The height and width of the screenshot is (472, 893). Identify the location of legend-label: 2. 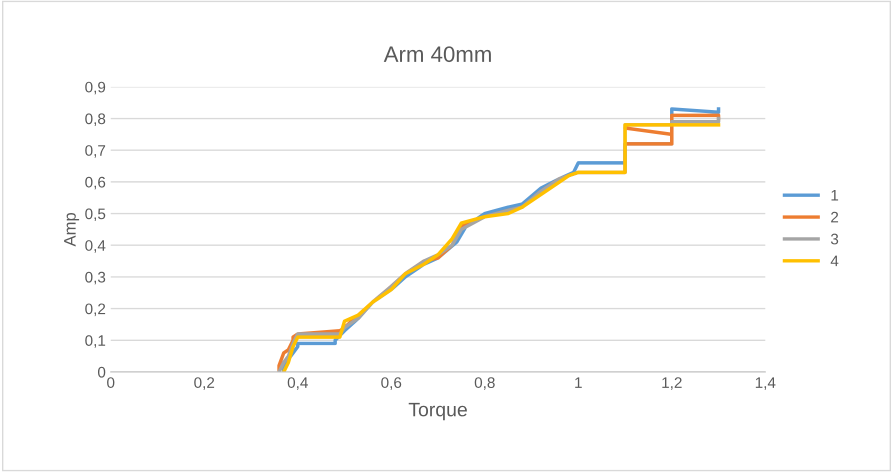
(834, 217).